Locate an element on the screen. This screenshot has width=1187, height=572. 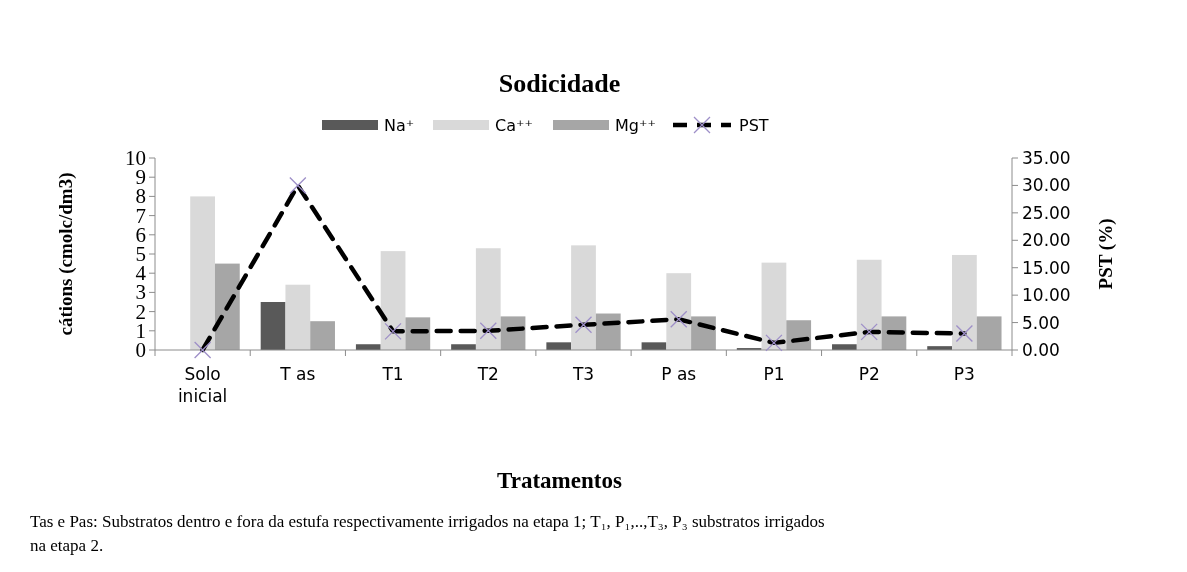
x-tick-label: T as is located at coordinates (297, 374).